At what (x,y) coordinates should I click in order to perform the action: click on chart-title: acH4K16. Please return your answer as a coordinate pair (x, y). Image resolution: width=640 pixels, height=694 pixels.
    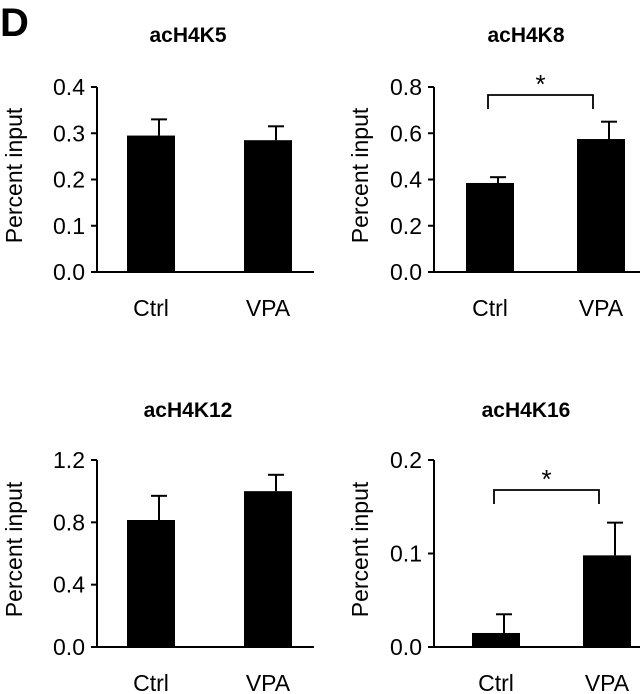
    Looking at the image, I should click on (526, 410).